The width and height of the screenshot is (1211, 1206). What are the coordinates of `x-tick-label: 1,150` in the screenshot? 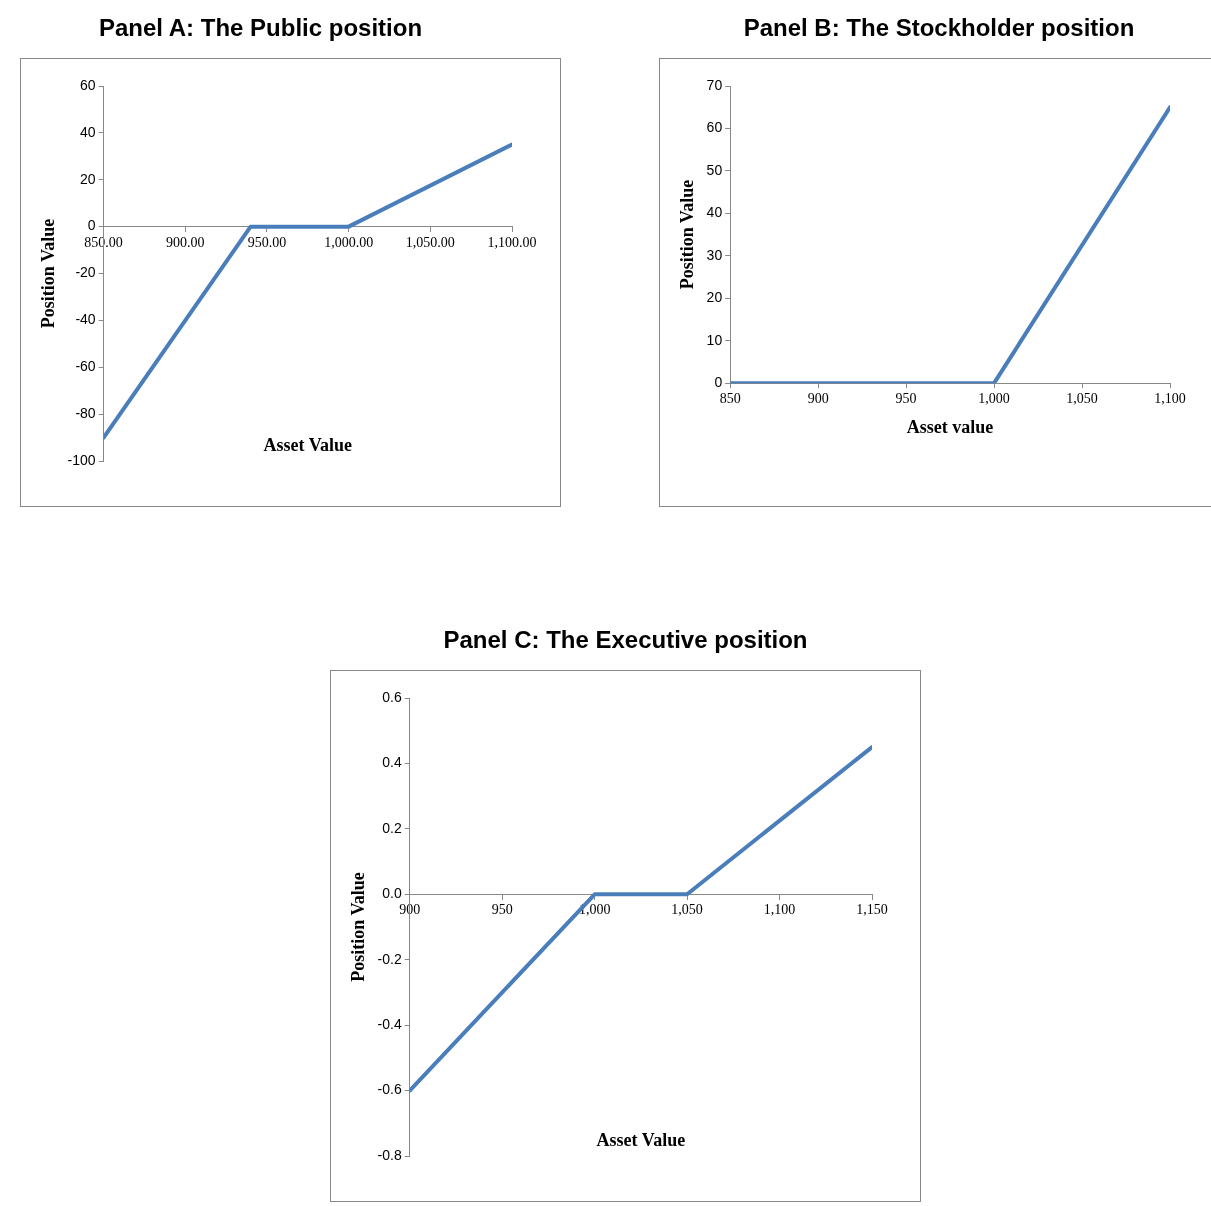 It's located at (872, 910).